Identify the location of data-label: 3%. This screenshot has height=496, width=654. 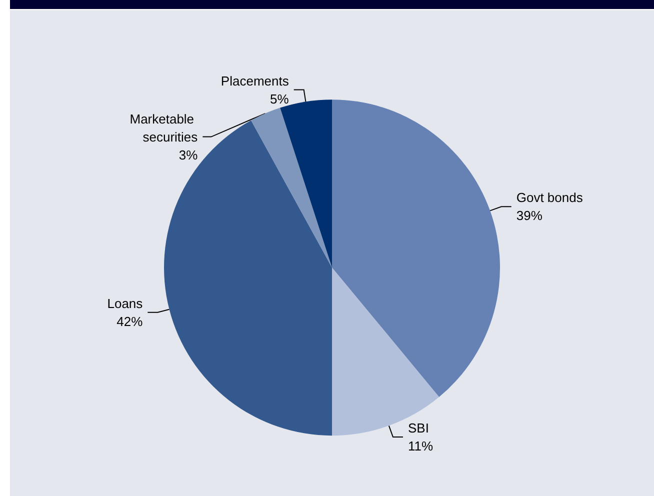
(188, 154).